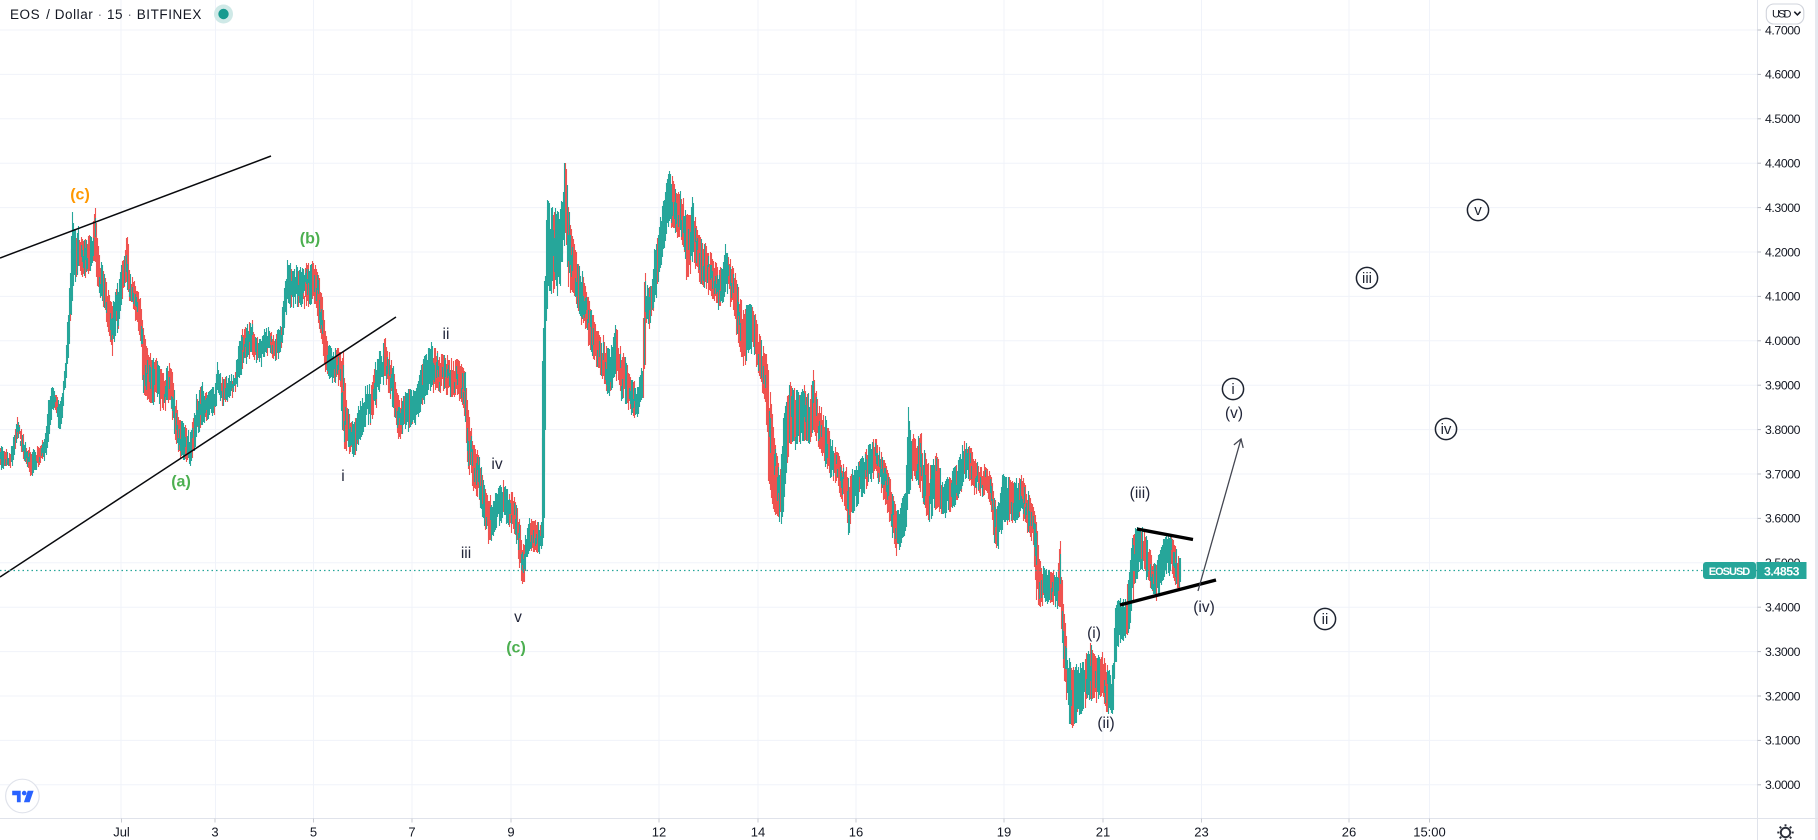 This screenshot has height=840, width=1818. What do you see at coordinates (1783, 341) in the screenshot?
I see `svg-text: 4.0000` at bounding box center [1783, 341].